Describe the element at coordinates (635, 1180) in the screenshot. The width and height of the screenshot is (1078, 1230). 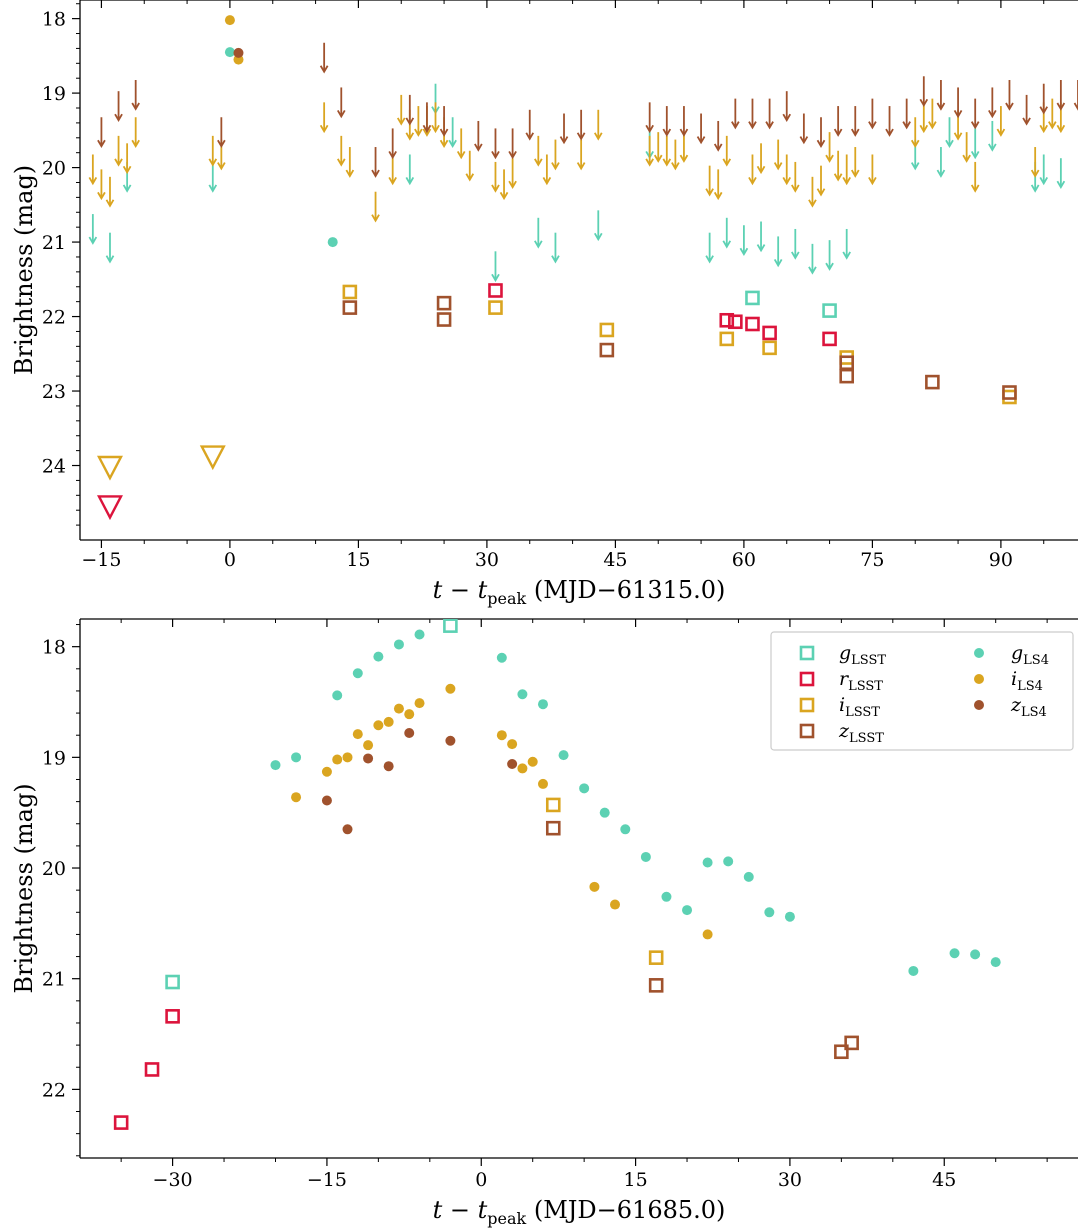
I see `x-tick-label: 15` at that location.